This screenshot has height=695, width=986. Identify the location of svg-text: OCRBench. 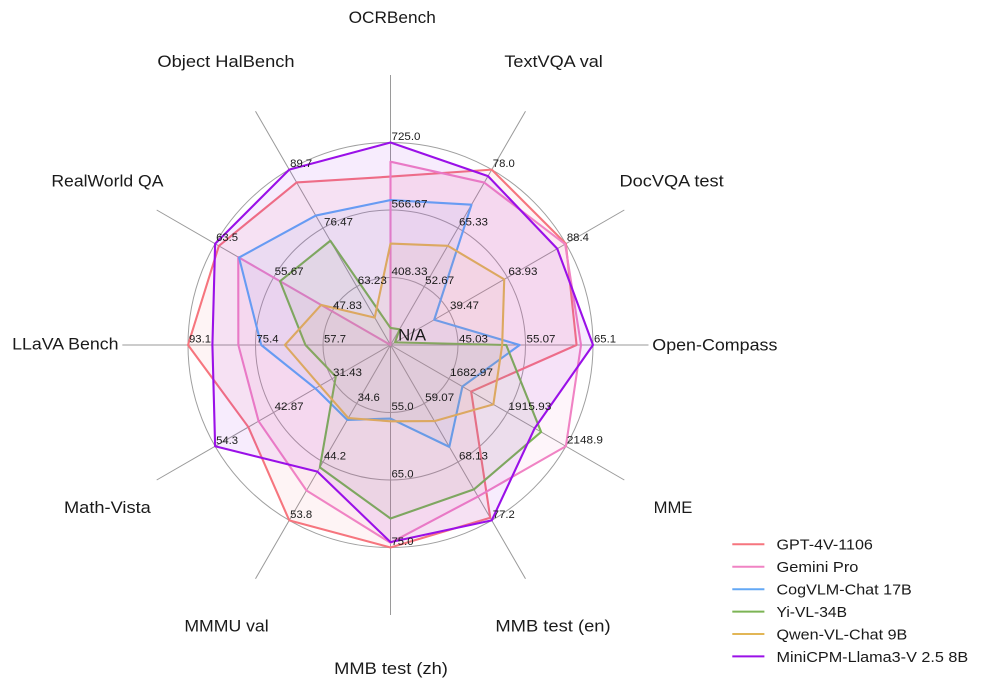
(392, 18).